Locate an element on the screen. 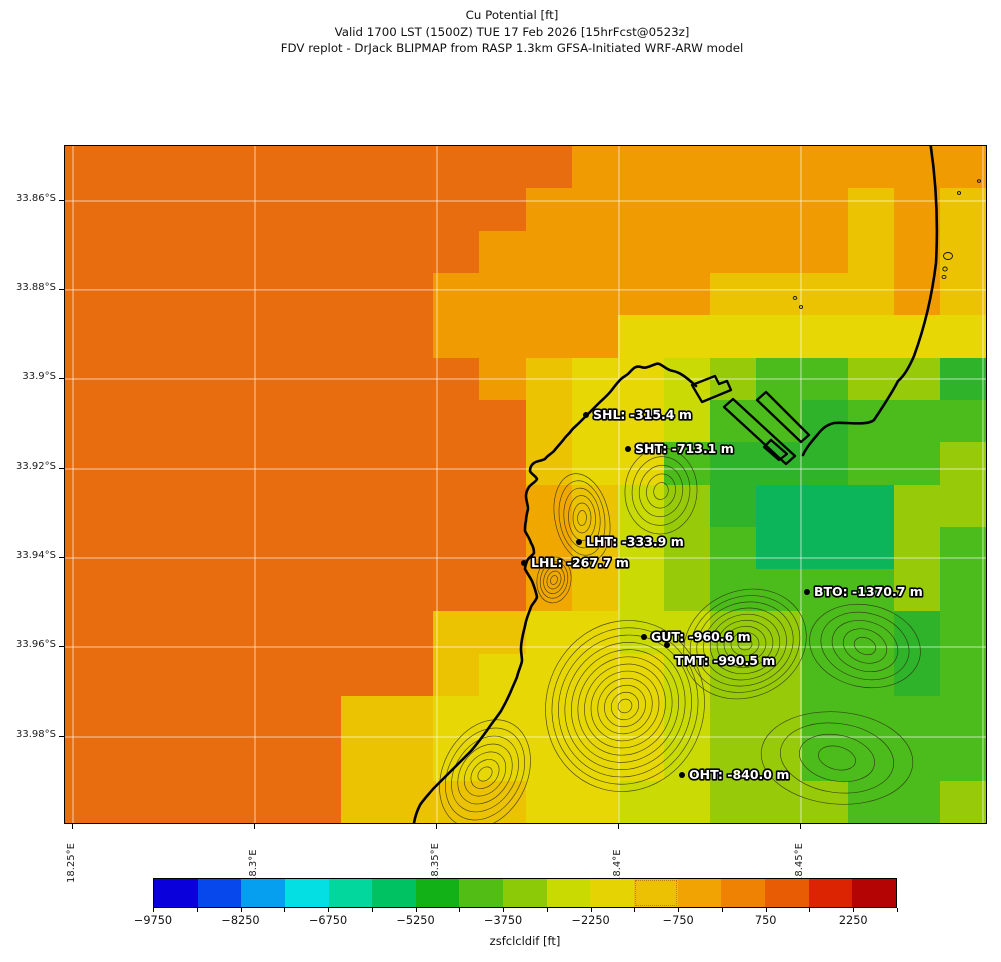 Image resolution: width=1001 pixels, height=962 pixels. colorbar-tick-label: −6750 is located at coordinates (328, 920).